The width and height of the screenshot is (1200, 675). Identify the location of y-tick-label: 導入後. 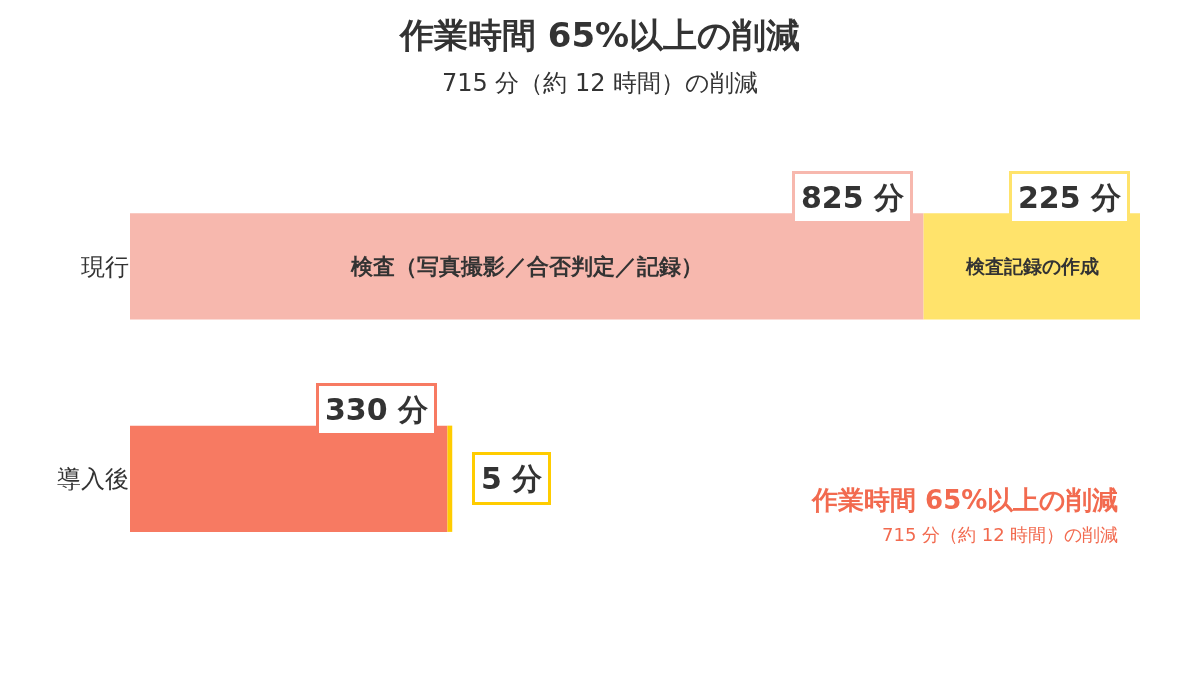
(93, 479).